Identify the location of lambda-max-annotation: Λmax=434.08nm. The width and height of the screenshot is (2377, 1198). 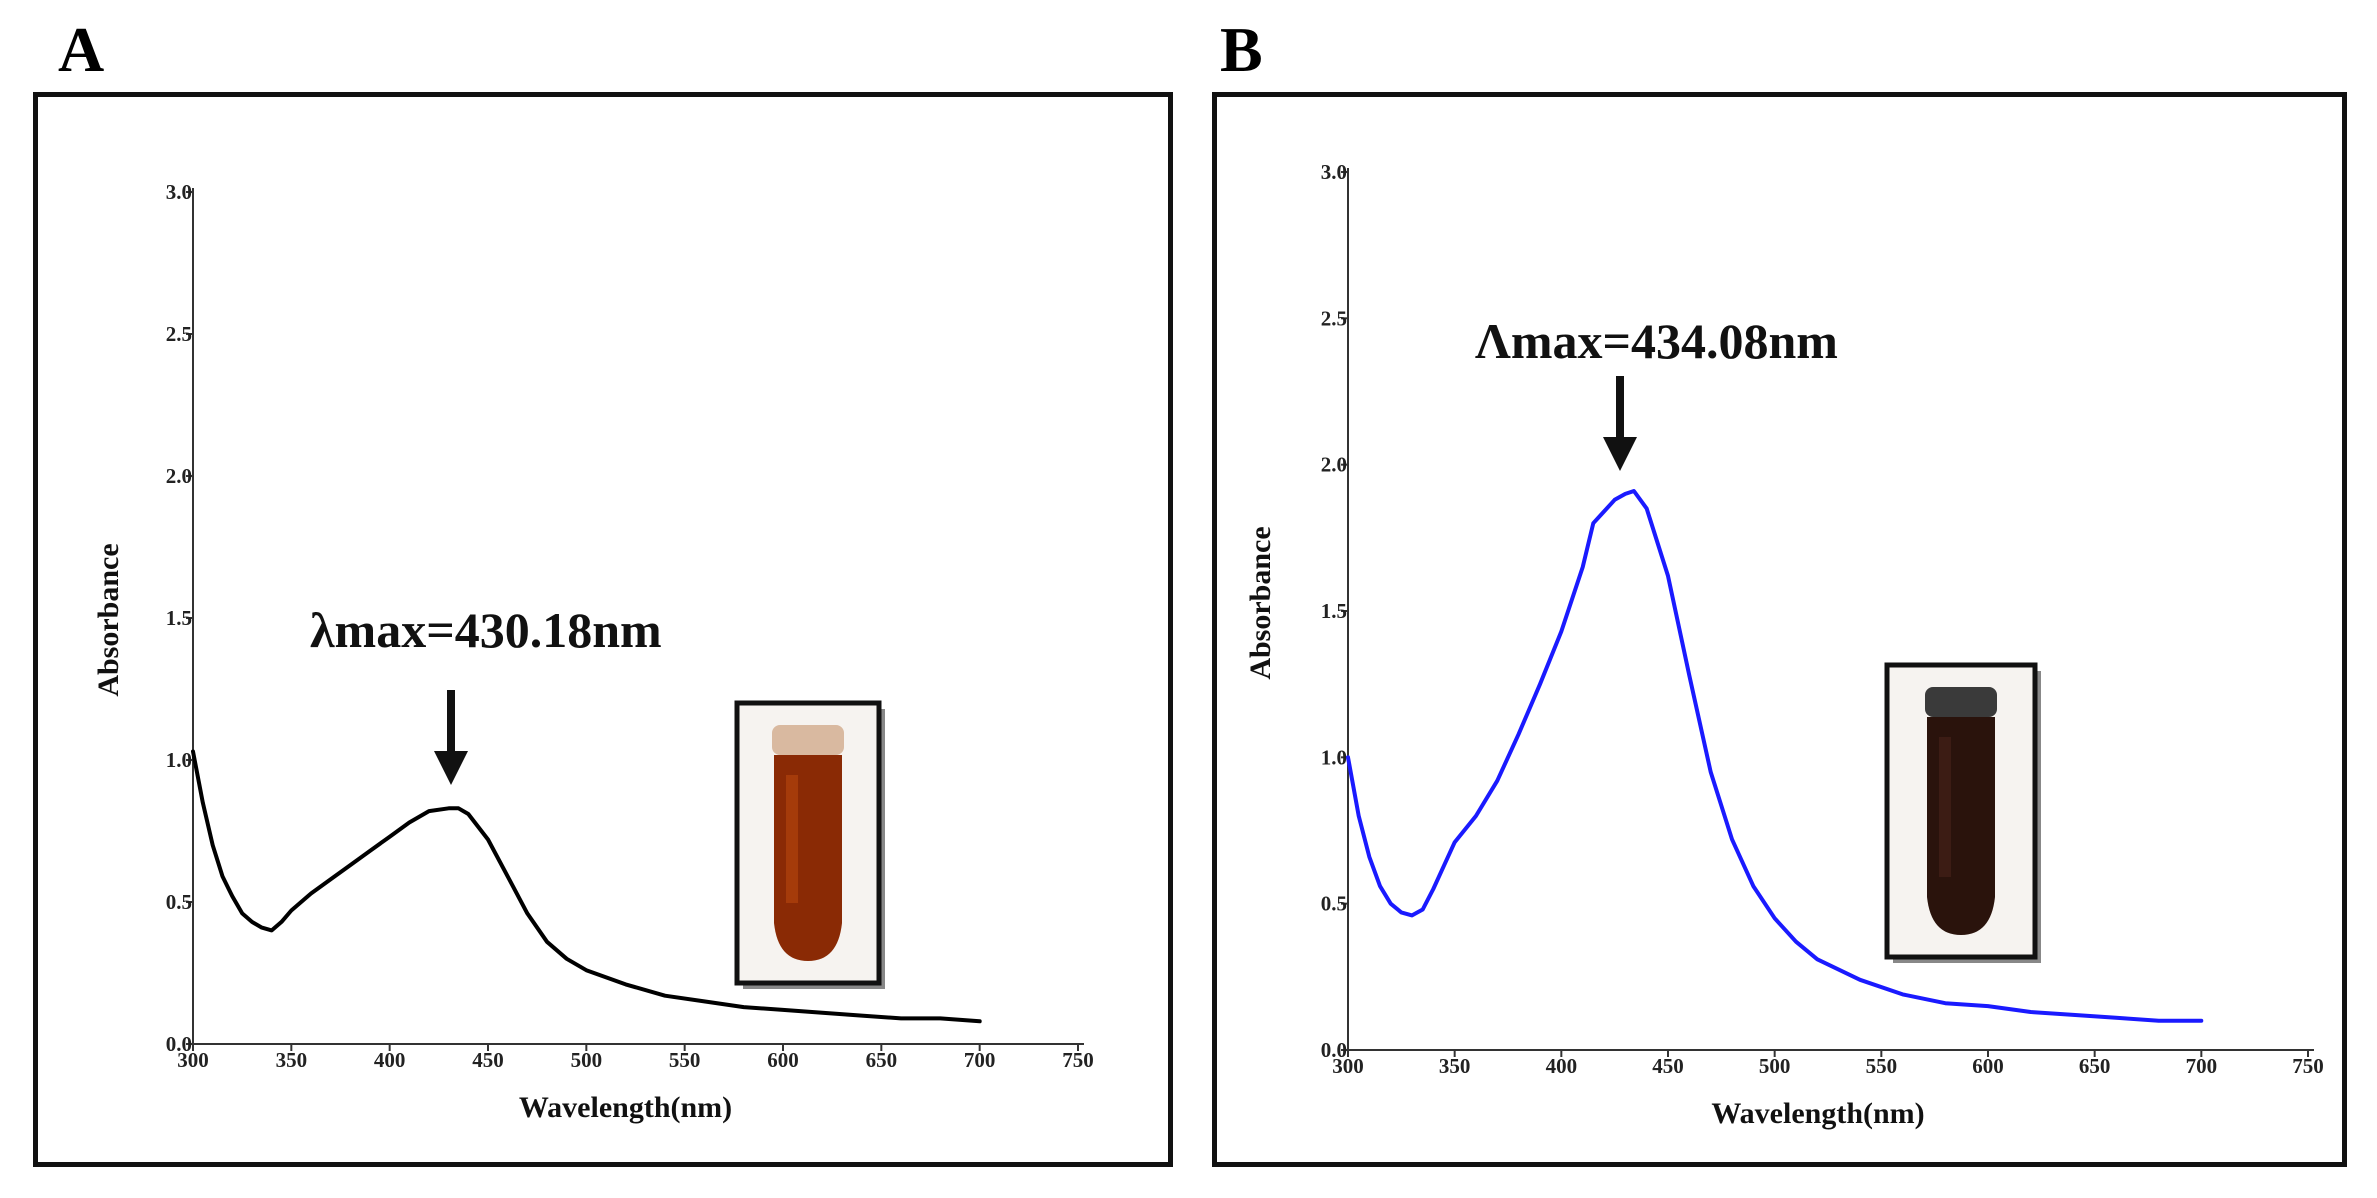
(1656, 341).